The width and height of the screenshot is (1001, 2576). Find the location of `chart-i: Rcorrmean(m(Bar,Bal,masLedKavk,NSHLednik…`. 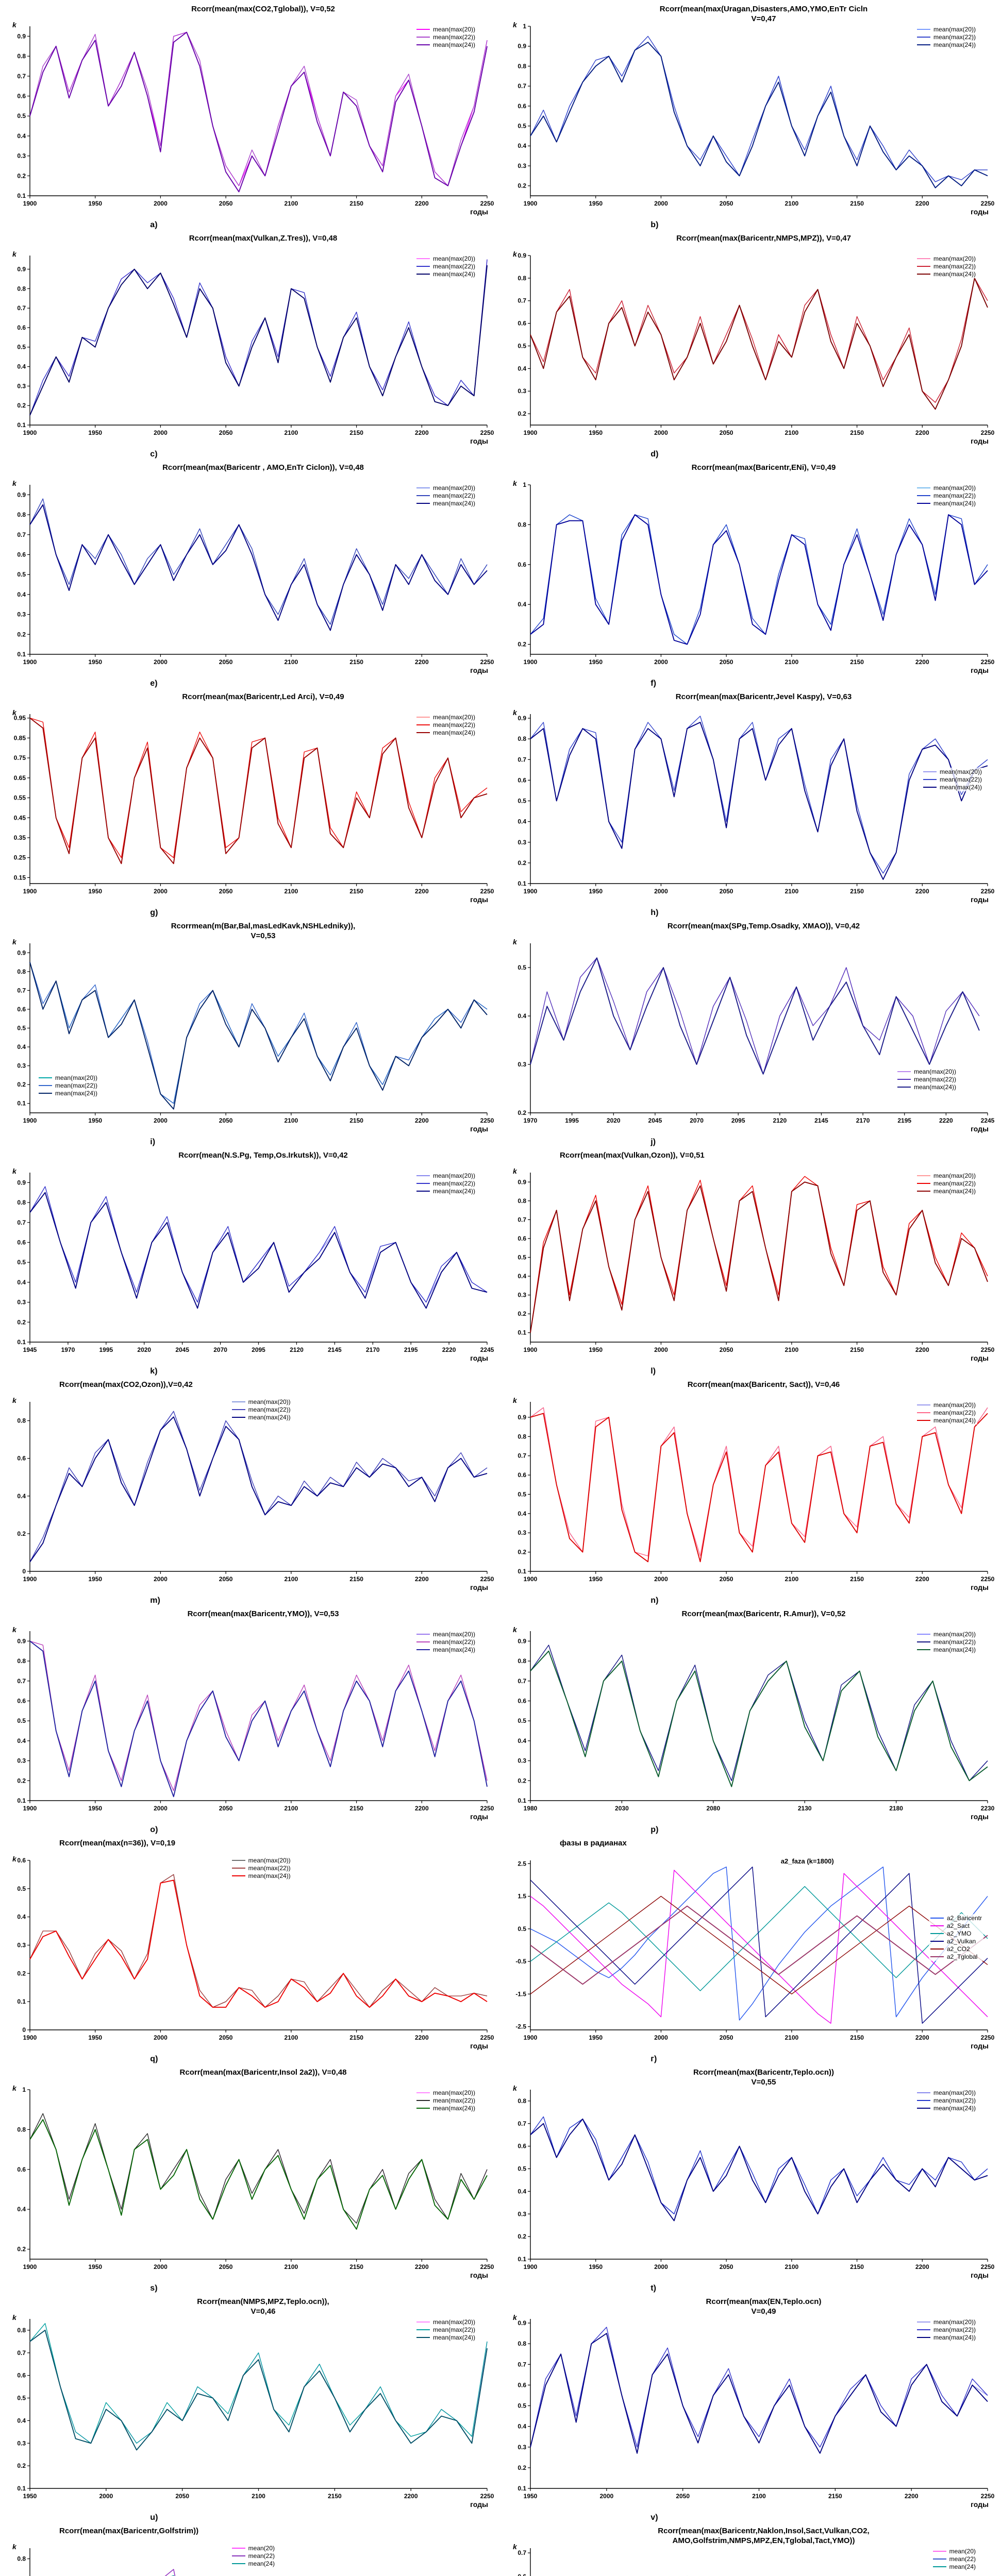

chart-i: Rcorrmean(m(Bar,Bal,masLedKavk,NSHLednik… is located at coordinates (250, 1034).